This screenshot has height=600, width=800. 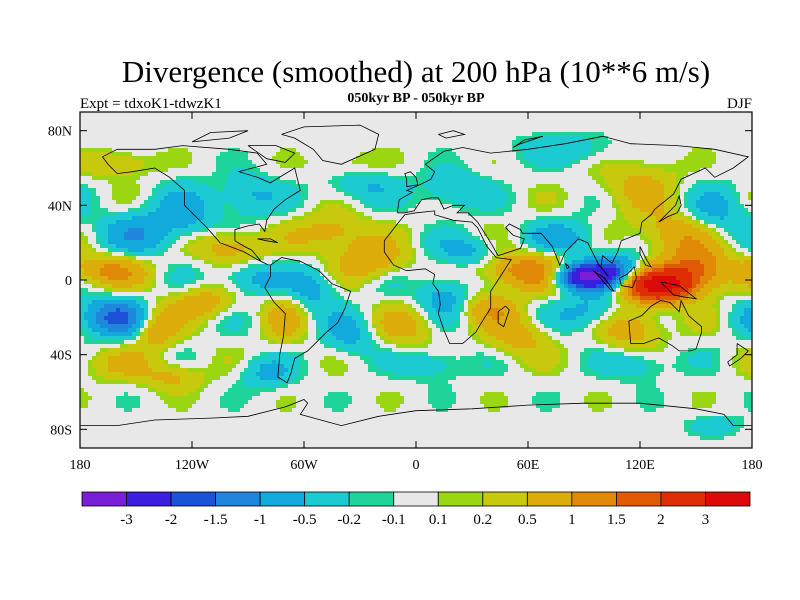 What do you see at coordinates (260, 520) in the screenshot?
I see `colorbar-label: -1` at bounding box center [260, 520].